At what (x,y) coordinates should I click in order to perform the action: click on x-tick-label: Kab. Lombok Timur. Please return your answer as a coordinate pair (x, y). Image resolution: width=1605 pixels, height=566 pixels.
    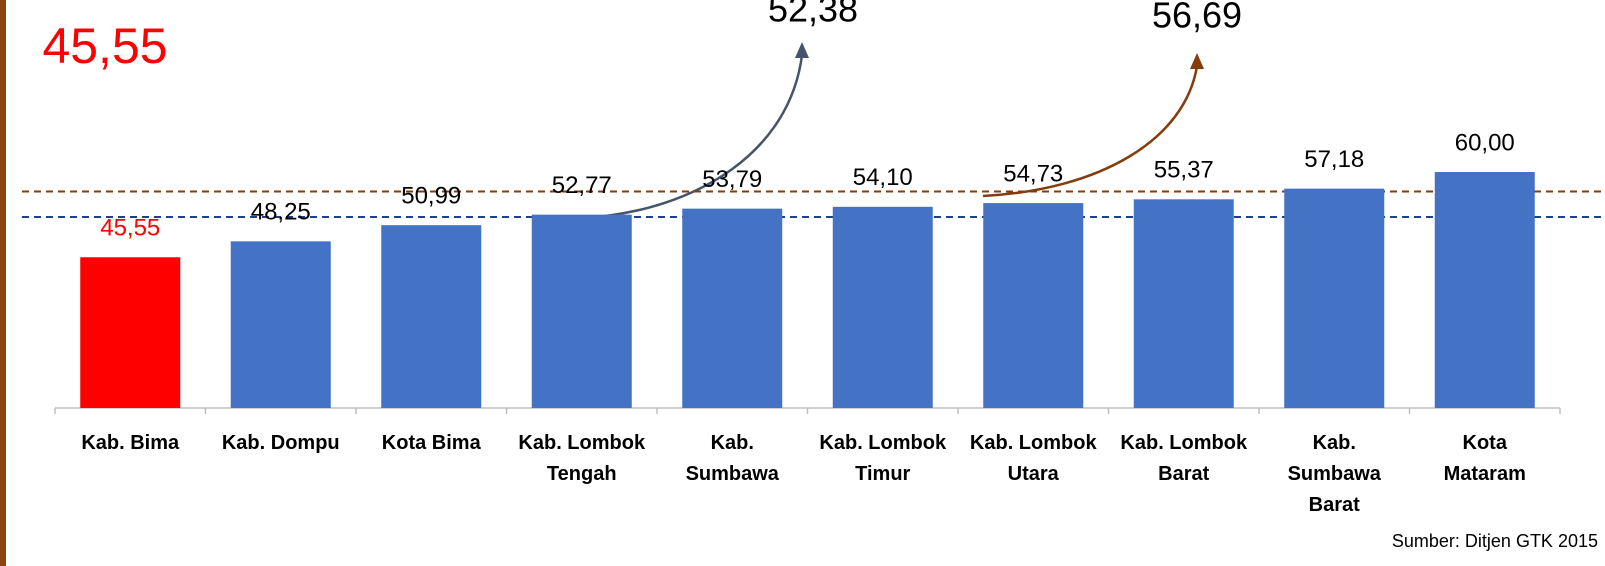
    Looking at the image, I should click on (883, 458).